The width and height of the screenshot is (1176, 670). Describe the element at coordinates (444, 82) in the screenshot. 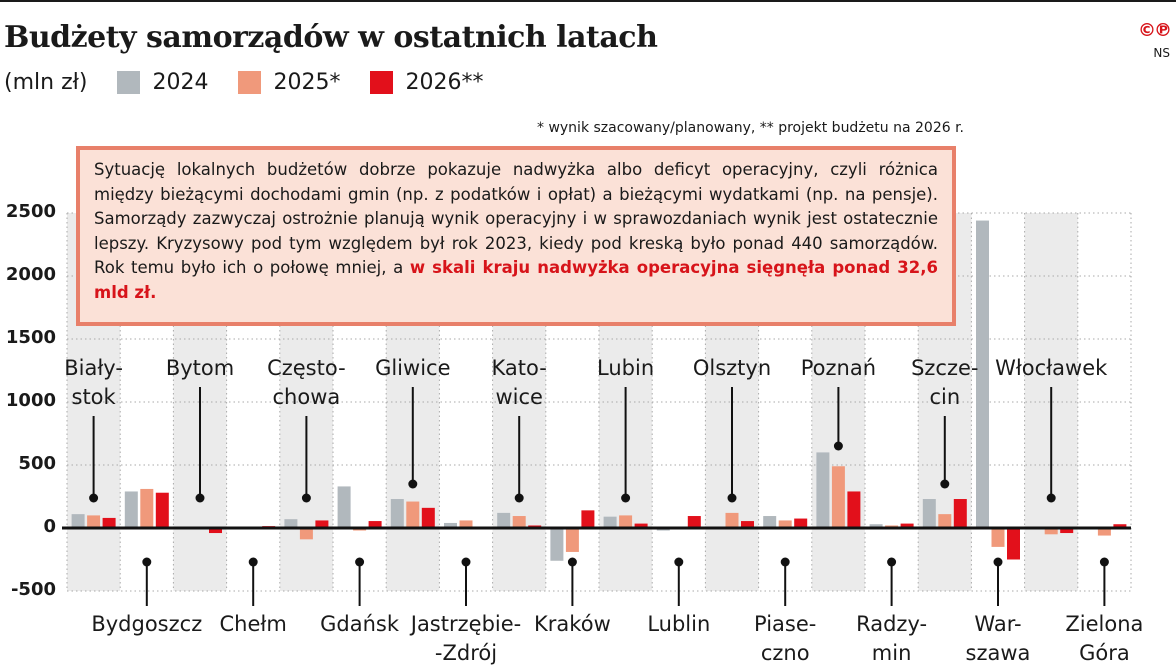

I see `legend-label: 2026**` at that location.